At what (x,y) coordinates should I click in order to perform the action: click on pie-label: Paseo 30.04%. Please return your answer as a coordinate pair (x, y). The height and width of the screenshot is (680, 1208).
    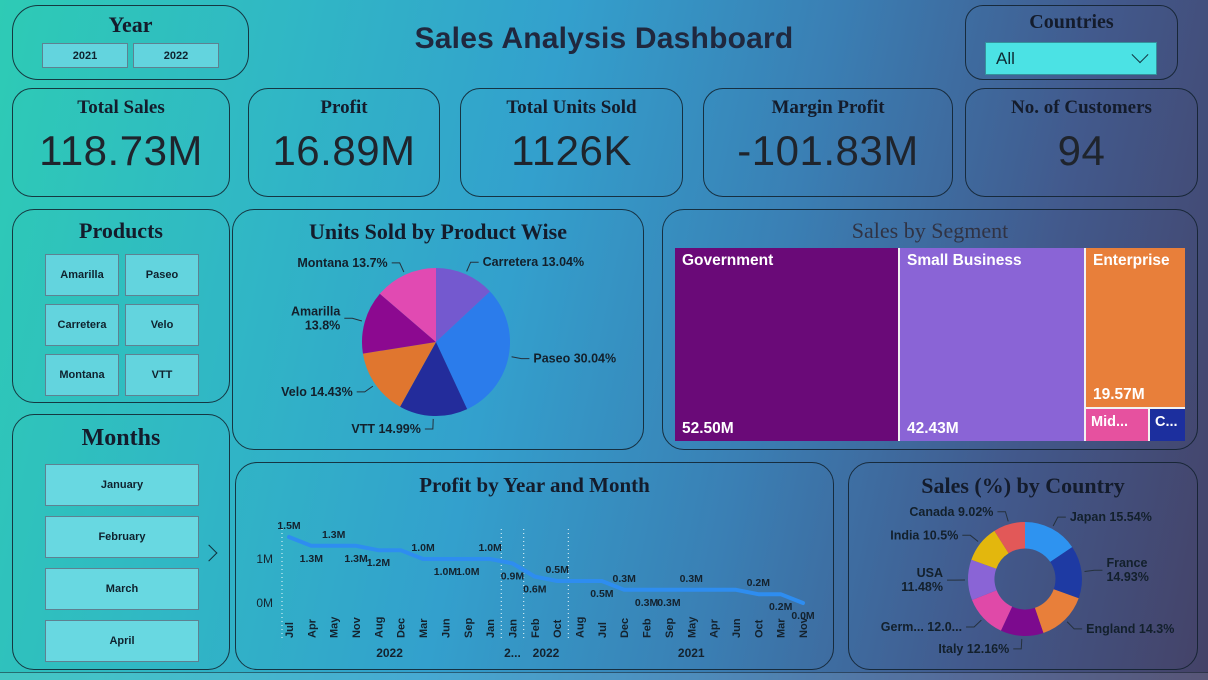
    Looking at the image, I should click on (574, 359).